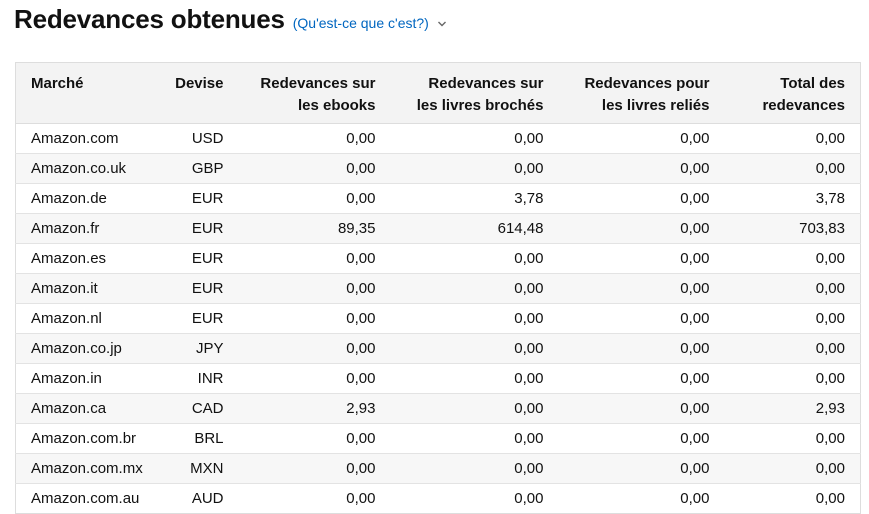 This screenshot has height=514, width=869. What do you see at coordinates (194, 138) in the screenshot?
I see `table-cell: USD` at bounding box center [194, 138].